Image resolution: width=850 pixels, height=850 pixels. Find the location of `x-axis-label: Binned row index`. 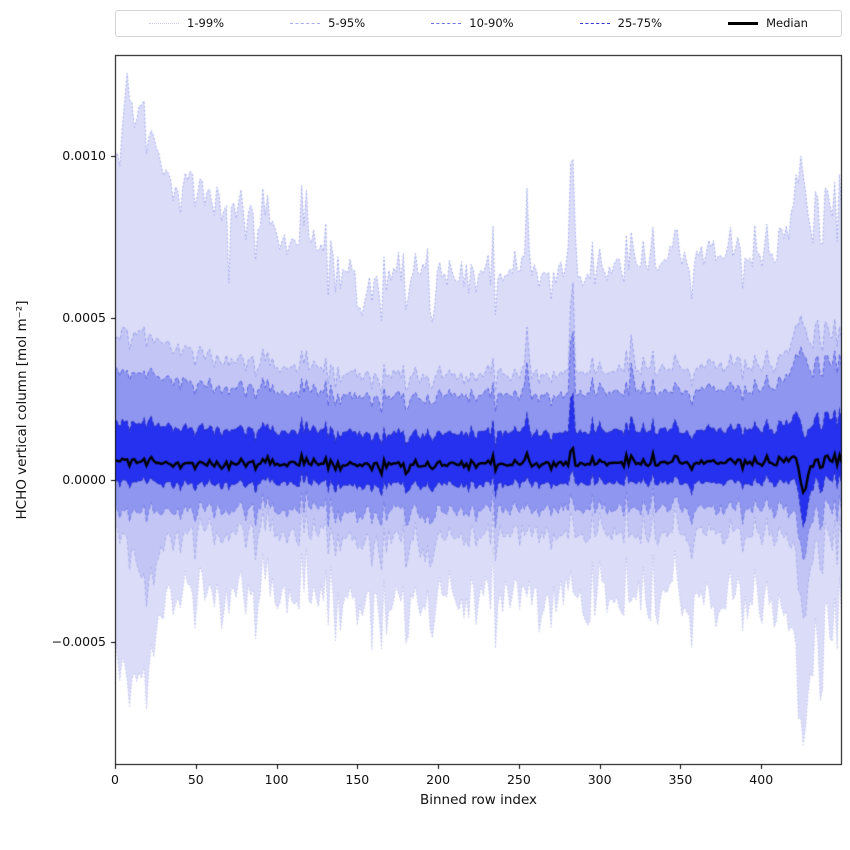

x-axis-label: Binned row index is located at coordinates (478, 800).